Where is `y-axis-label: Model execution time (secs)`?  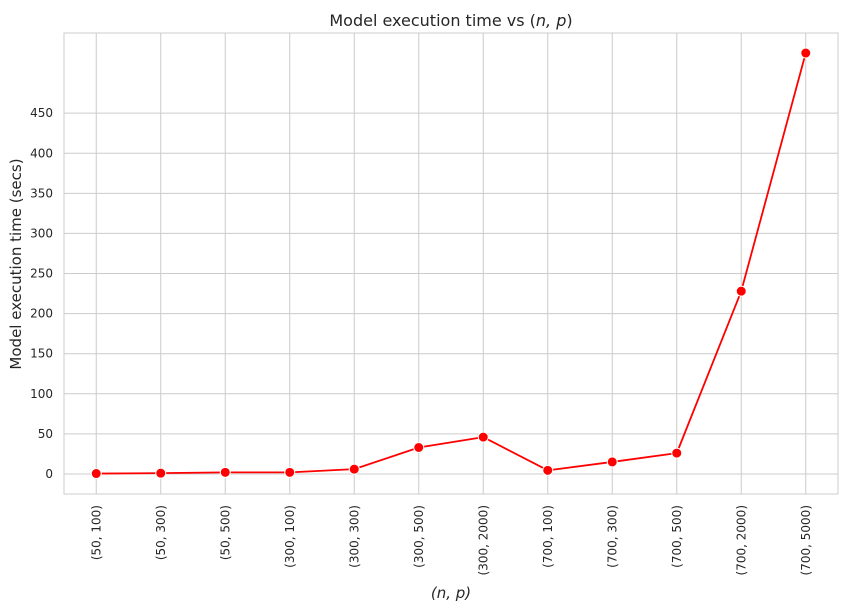
y-axis-label: Model execution time (secs) is located at coordinates (16, 263).